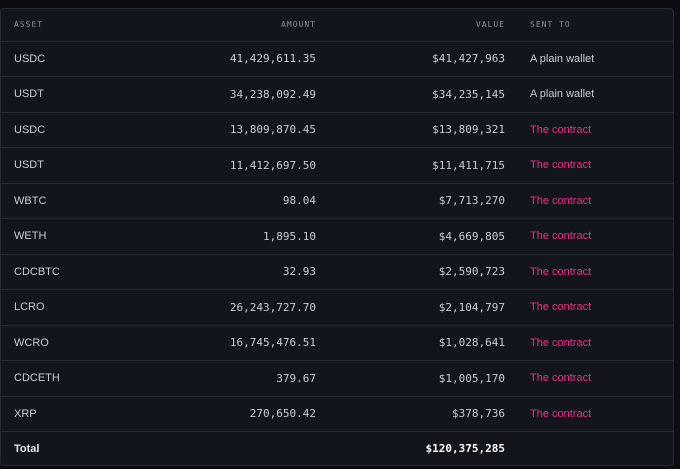 Image resolution: width=680 pixels, height=469 pixels. I want to click on table-row: USDC 13,809,870.45 $13,809,321 The contract, so click(337, 130).